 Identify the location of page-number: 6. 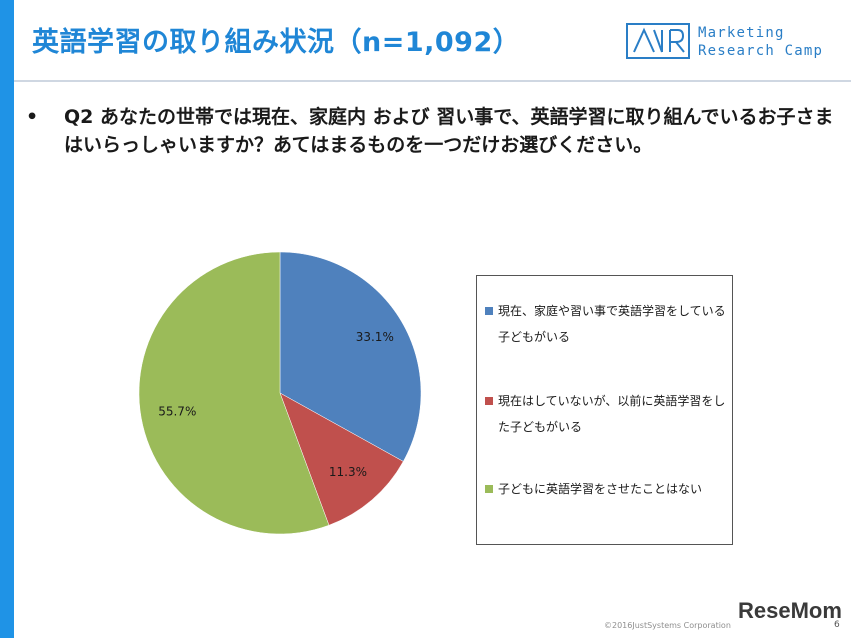
(837, 625).